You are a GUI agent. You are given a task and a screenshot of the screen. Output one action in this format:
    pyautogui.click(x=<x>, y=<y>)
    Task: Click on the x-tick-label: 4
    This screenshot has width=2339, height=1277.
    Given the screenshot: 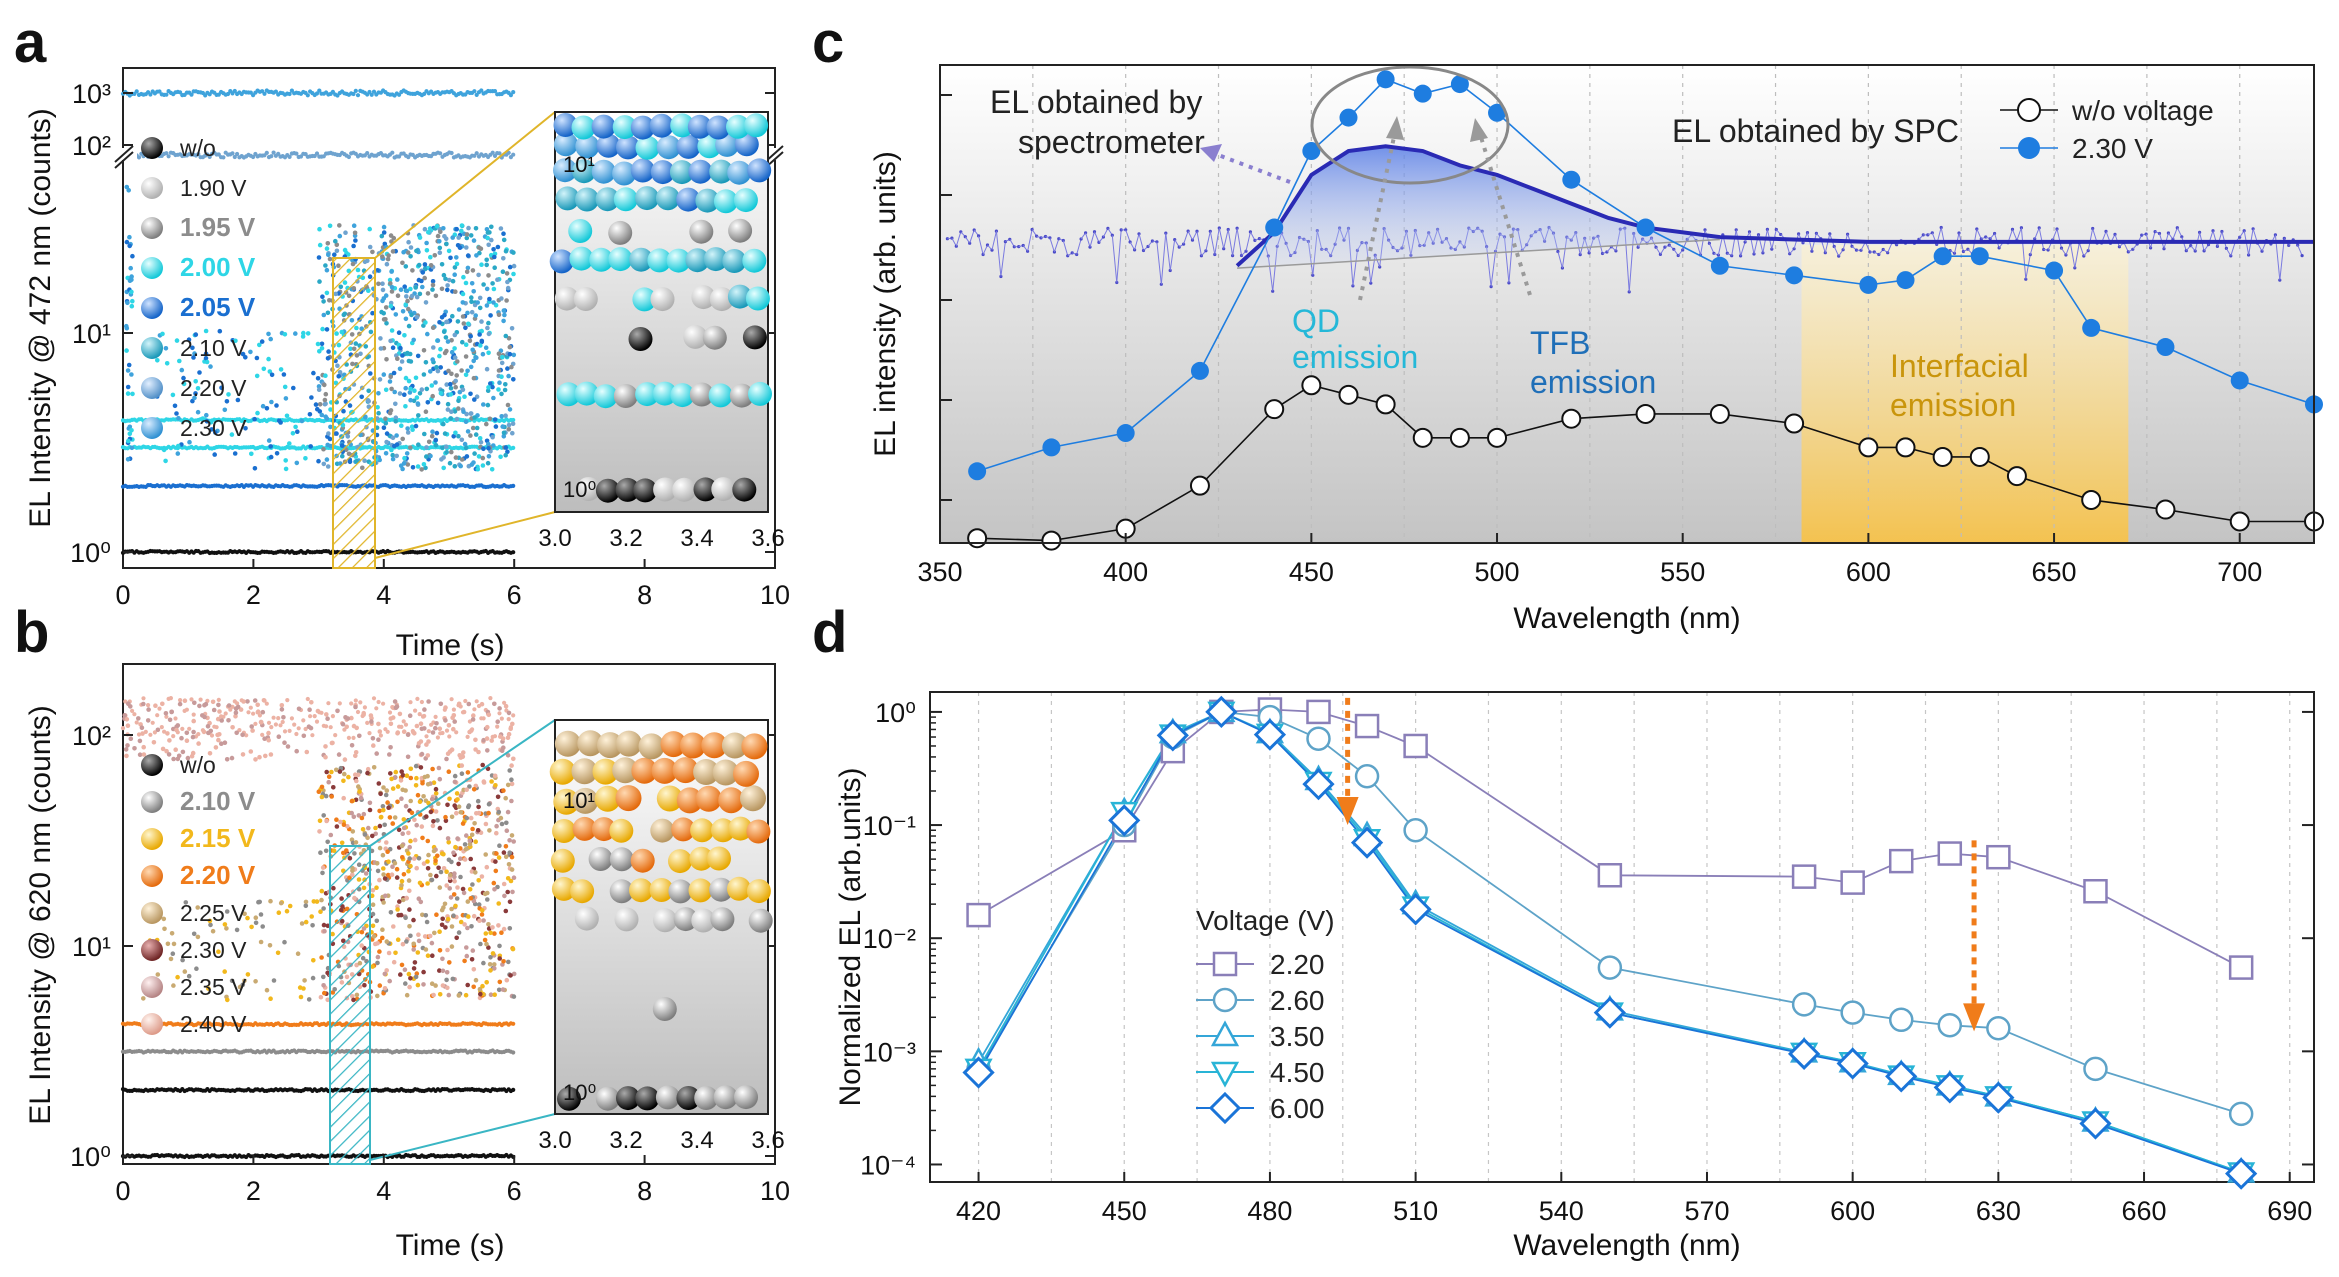 What is the action you would take?
    pyautogui.click(x=383, y=595)
    